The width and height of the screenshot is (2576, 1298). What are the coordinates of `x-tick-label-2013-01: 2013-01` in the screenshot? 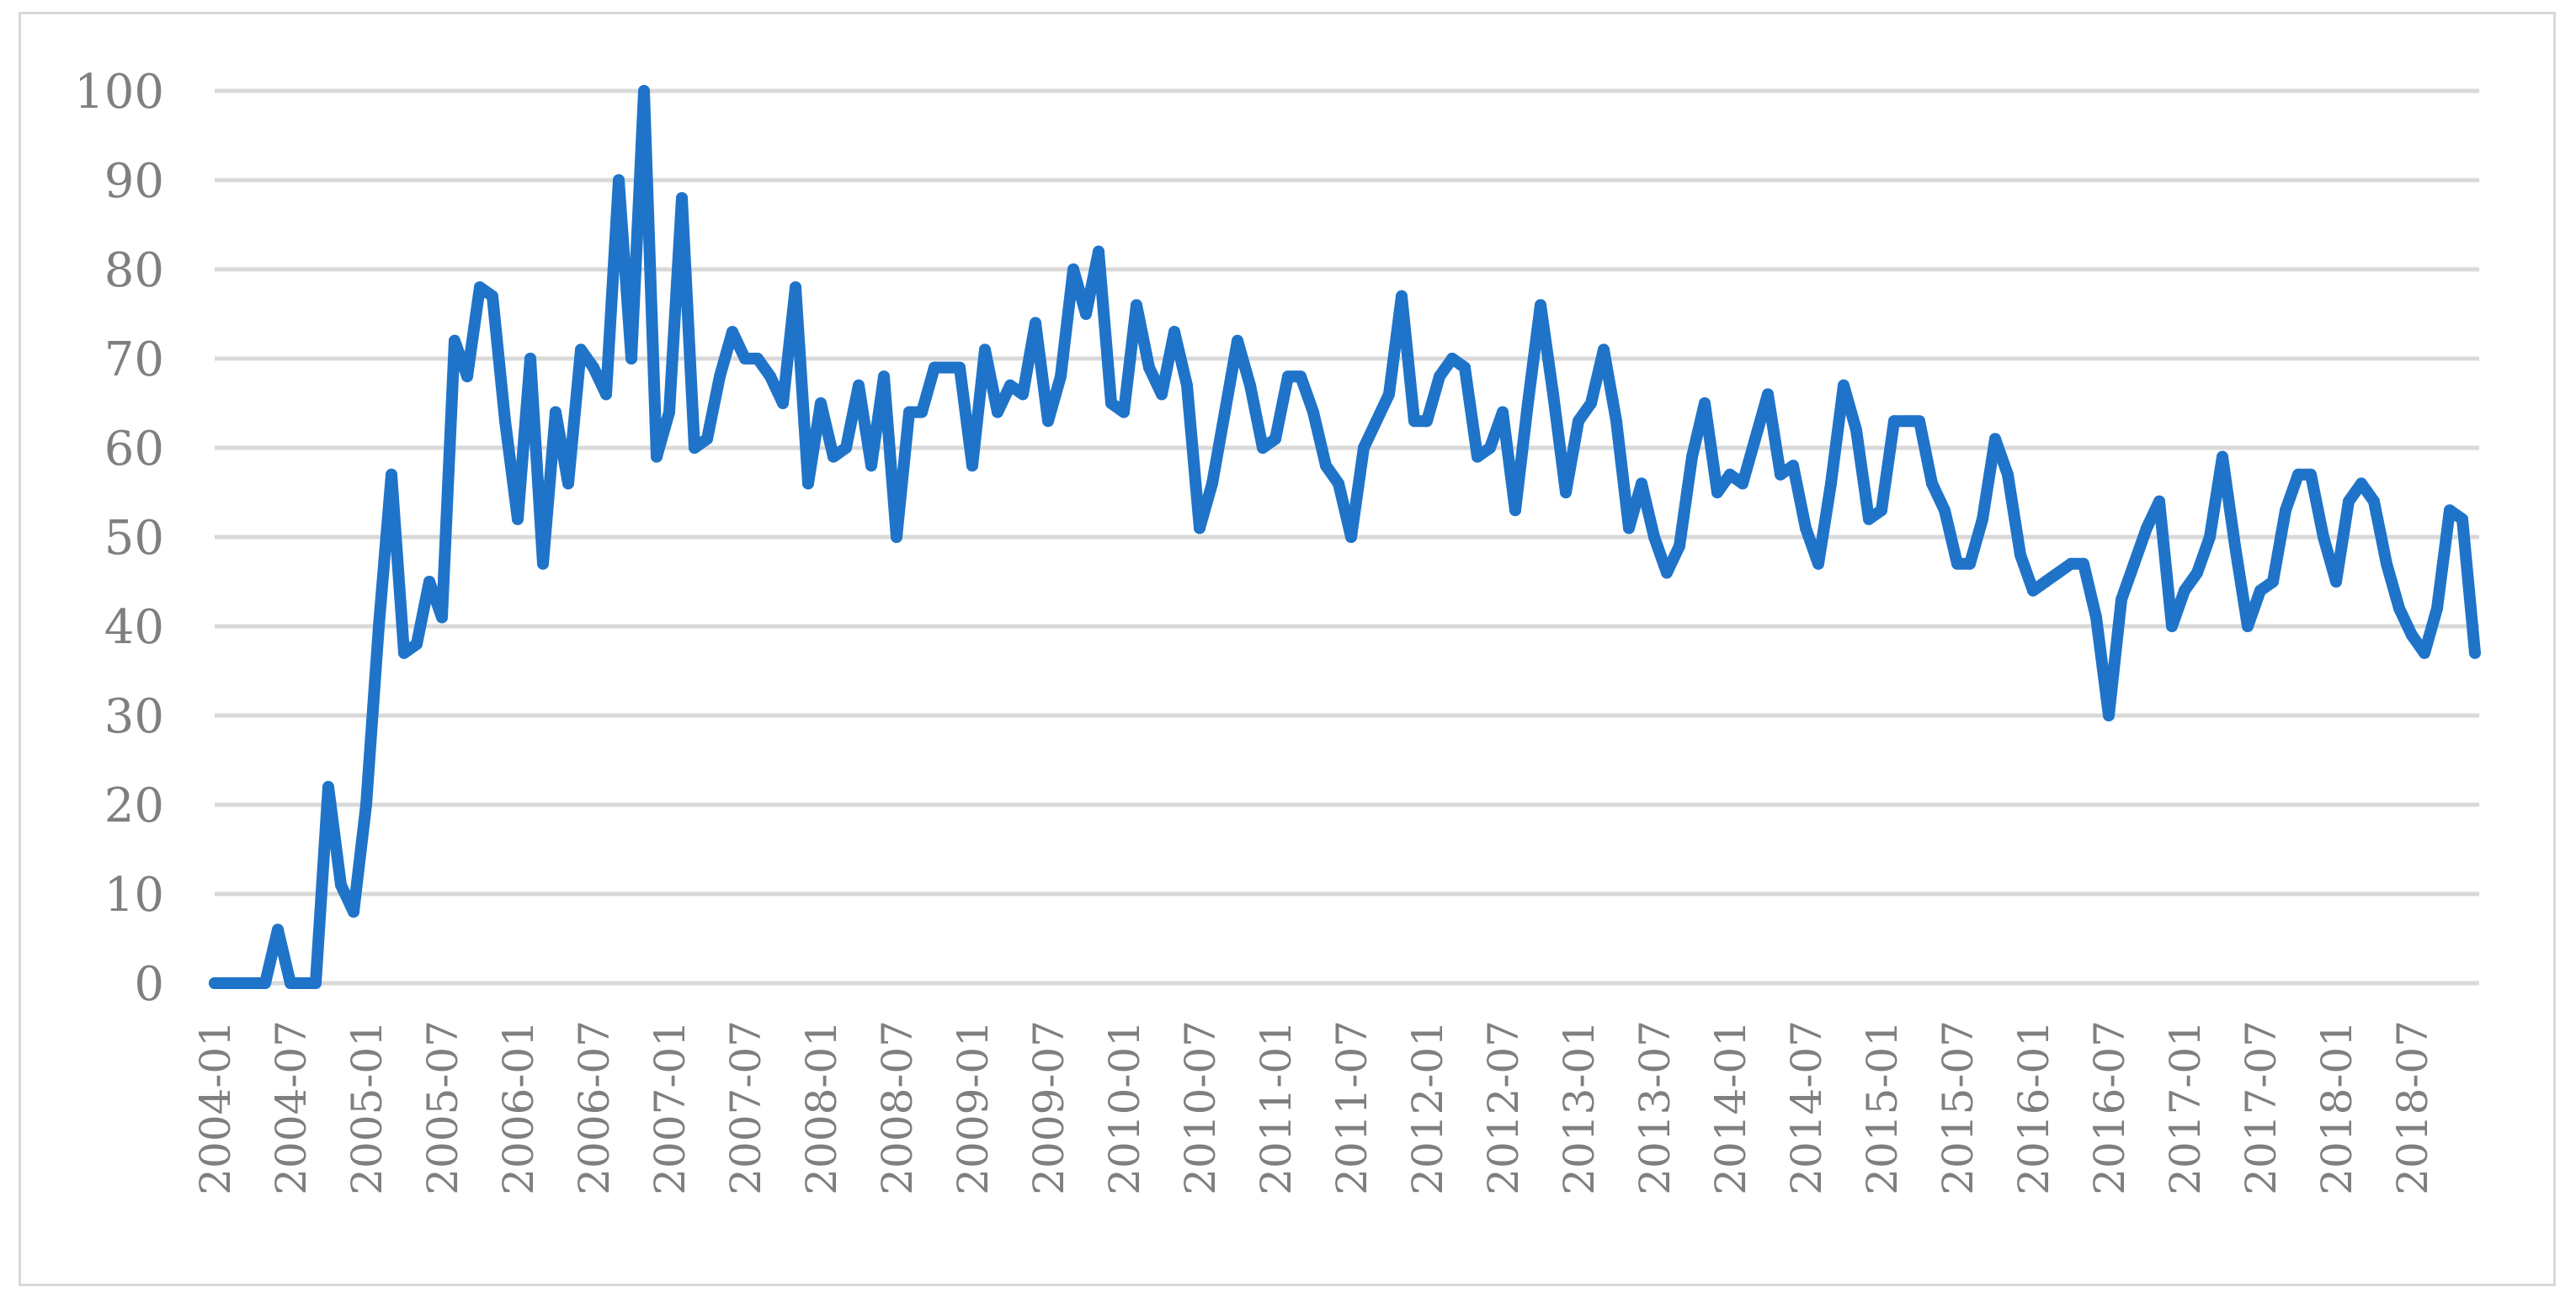 It's located at (1580, 1107).